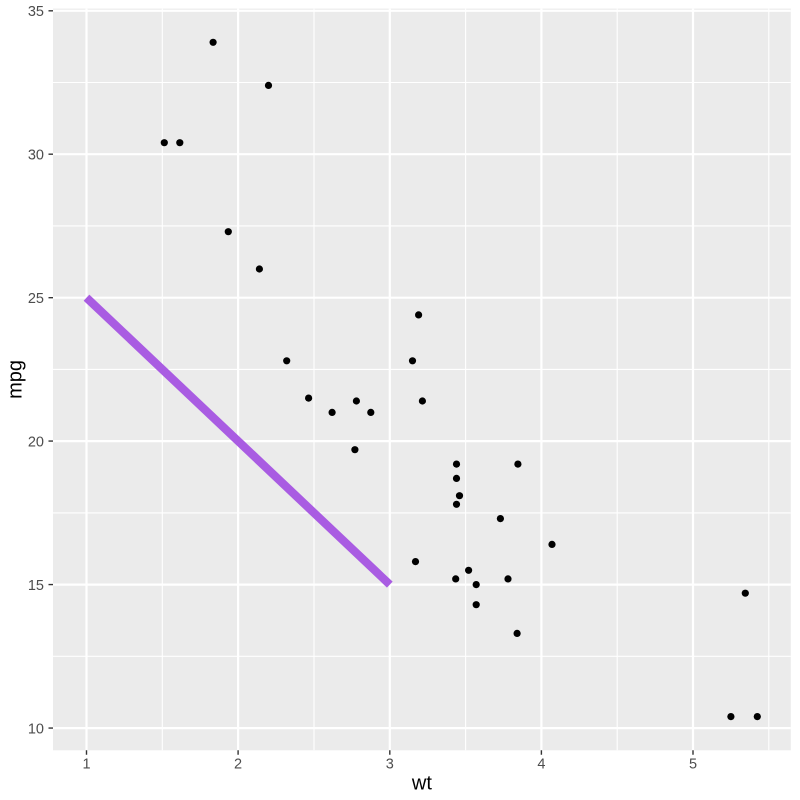  Describe the element at coordinates (16, 379) in the screenshot. I see `svg-text: mpg` at that location.